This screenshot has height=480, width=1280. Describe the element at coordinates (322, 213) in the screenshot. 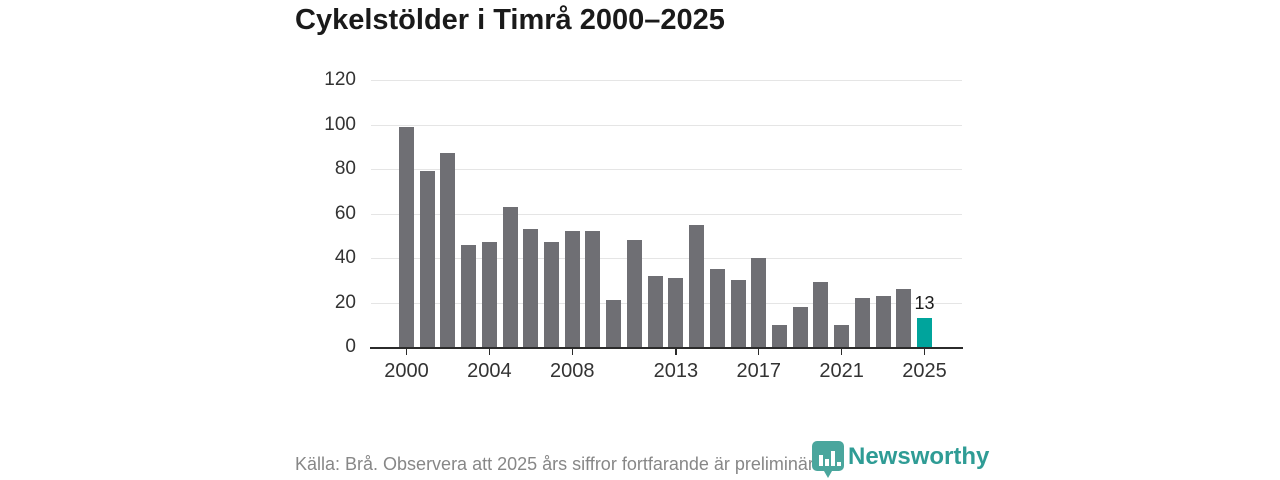

I see `y-axis-labels: 0 20 40 60 80 100 120` at that location.